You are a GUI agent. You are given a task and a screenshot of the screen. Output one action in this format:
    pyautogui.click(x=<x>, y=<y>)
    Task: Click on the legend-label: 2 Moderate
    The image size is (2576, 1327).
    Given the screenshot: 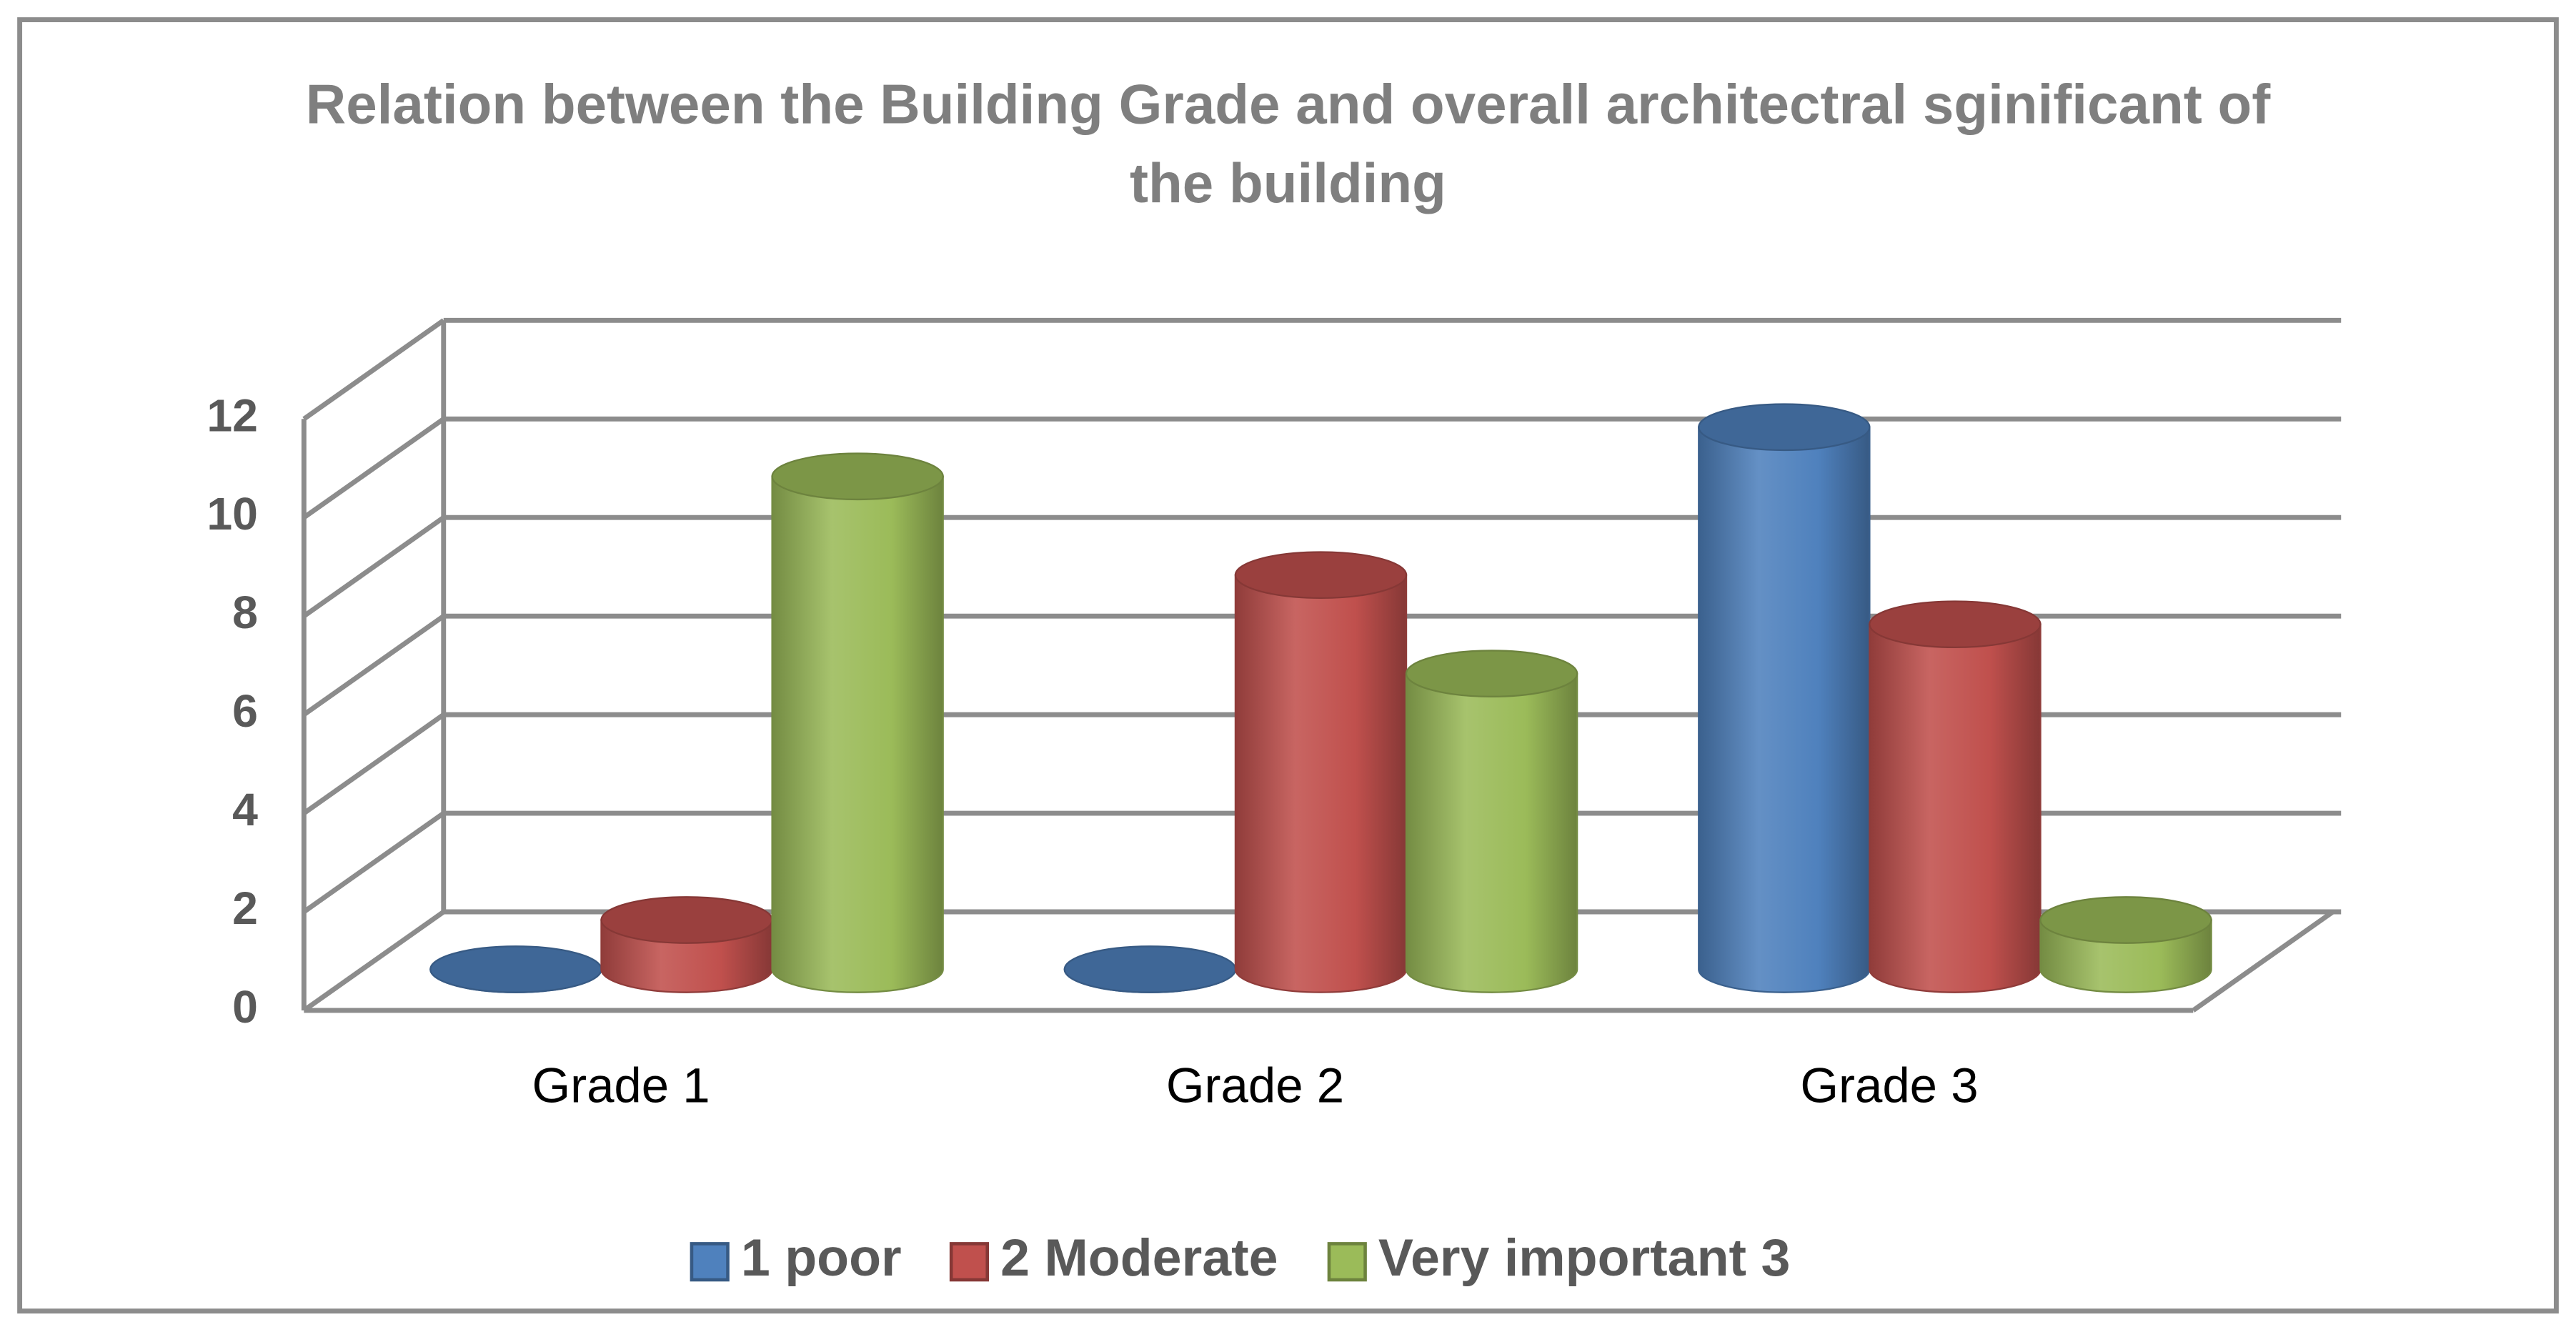 What is the action you would take?
    pyautogui.click(x=1139, y=1257)
    